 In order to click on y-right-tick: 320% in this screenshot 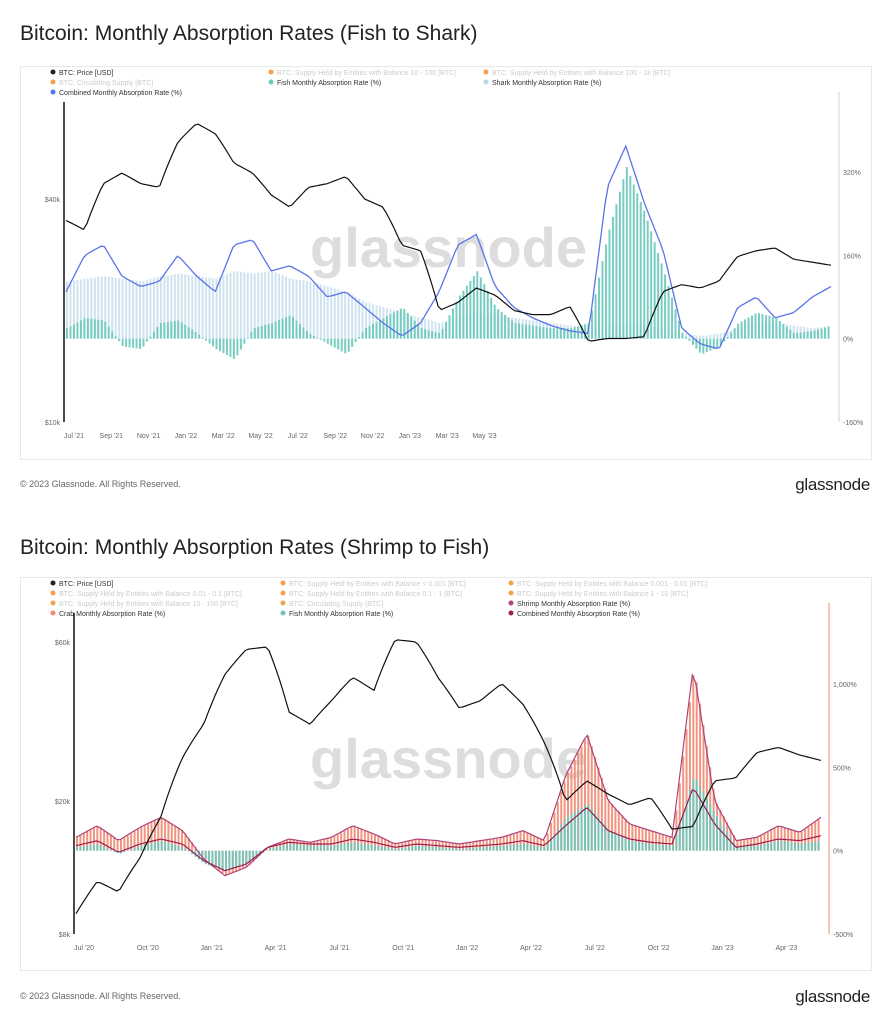, I will do `click(852, 173)`.